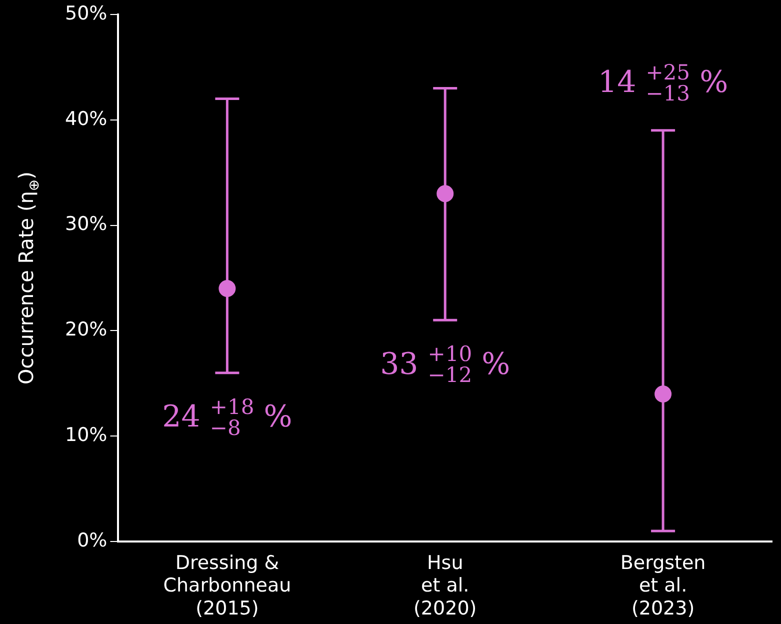 The height and width of the screenshot is (624, 781). I want to click on y-tick-label: 0%, so click(92, 541).